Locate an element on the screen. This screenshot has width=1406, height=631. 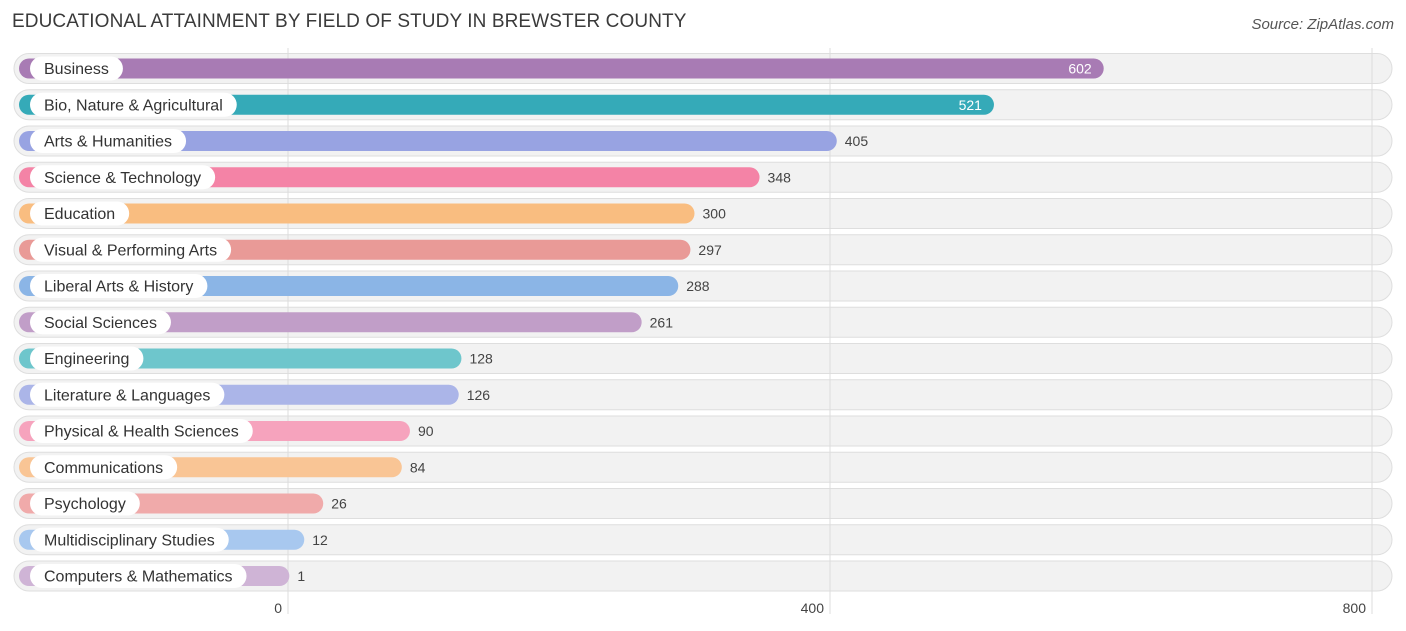
category-label: Education is located at coordinates (79, 214).